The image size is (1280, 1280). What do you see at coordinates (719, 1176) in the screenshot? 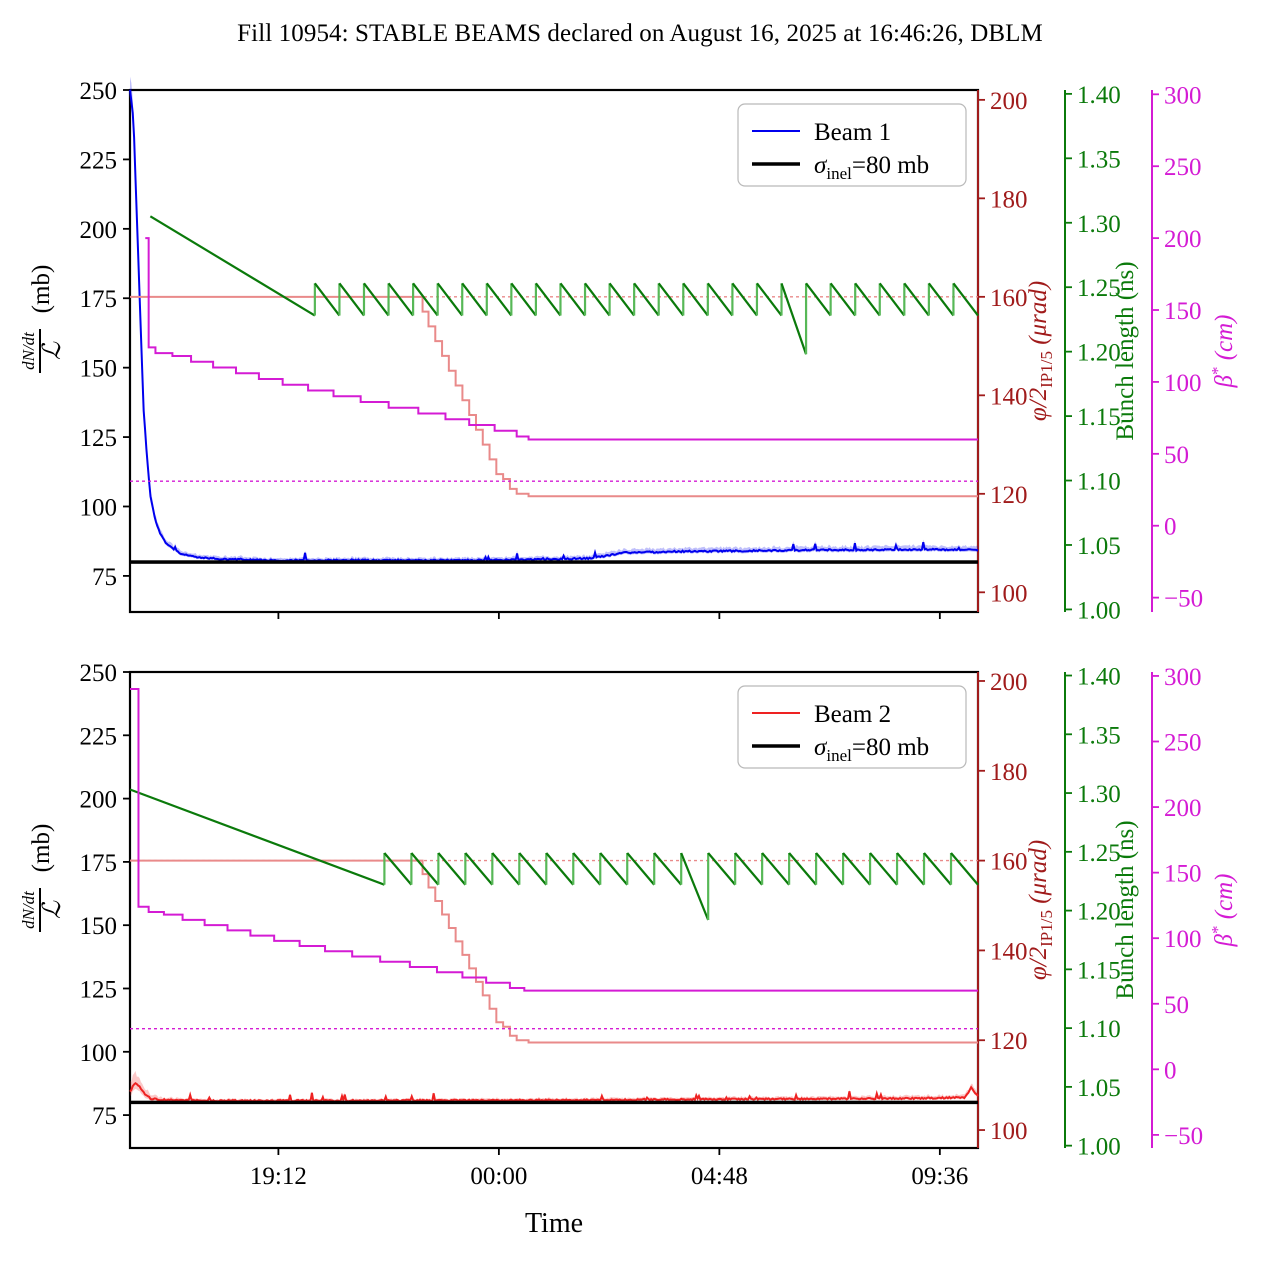
I see `x-ticklabel: 04:48` at bounding box center [719, 1176].